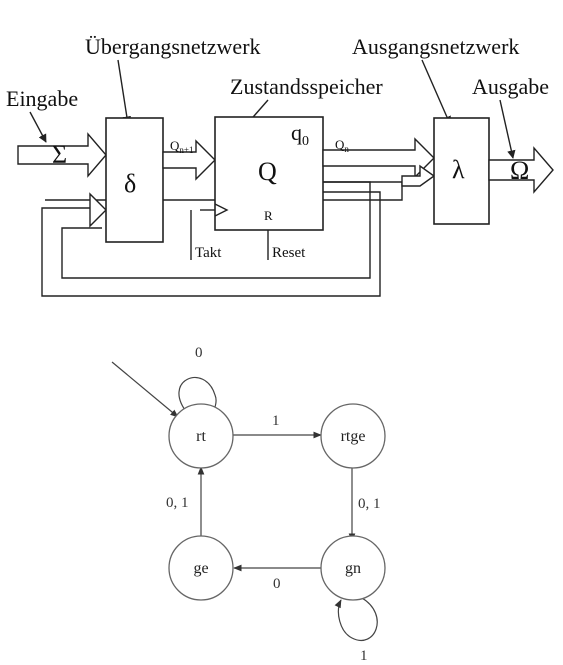  What do you see at coordinates (436, 92) in the screenshot?
I see `pointer-output-net` at bounding box center [436, 92].